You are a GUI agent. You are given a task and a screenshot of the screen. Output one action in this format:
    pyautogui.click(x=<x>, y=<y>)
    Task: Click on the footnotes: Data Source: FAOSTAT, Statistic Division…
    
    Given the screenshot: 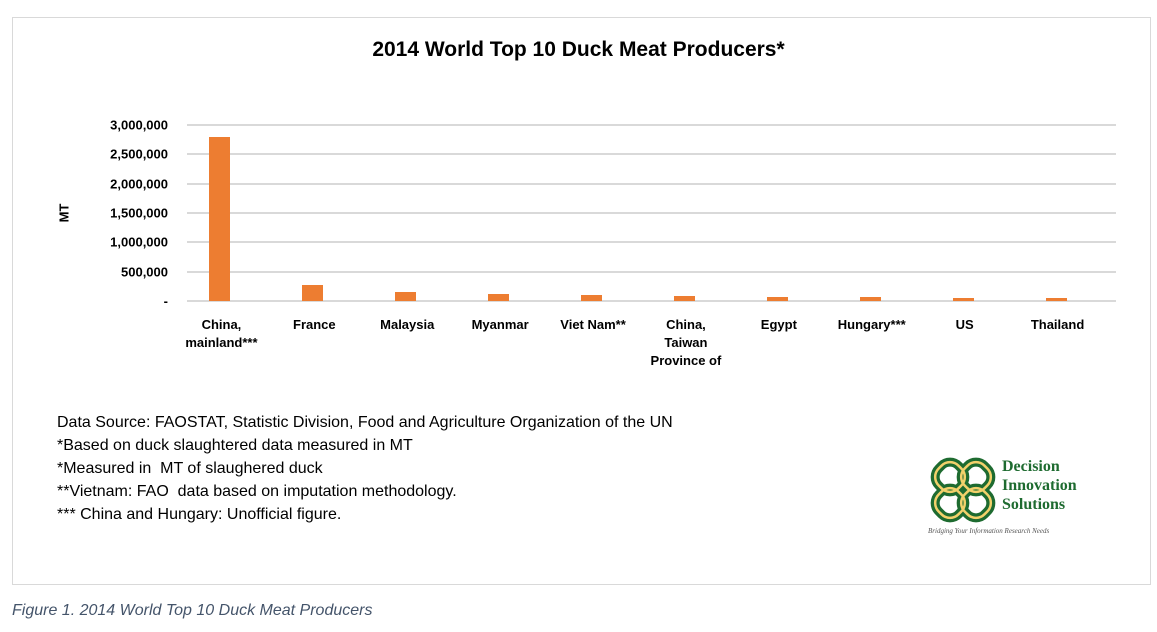 What is the action you would take?
    pyautogui.click(x=365, y=468)
    